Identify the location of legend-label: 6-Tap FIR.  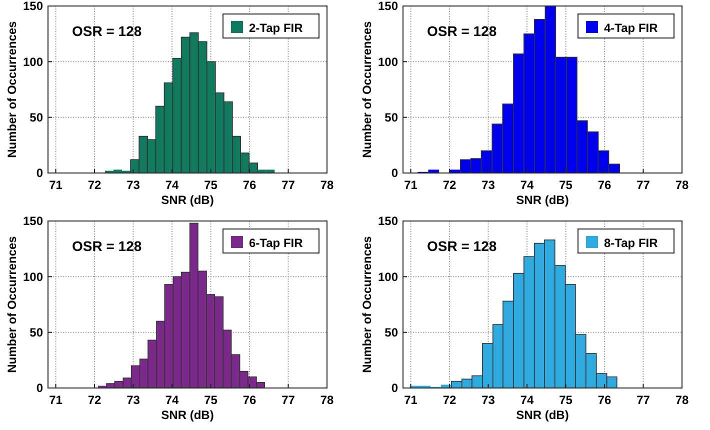
(276, 243).